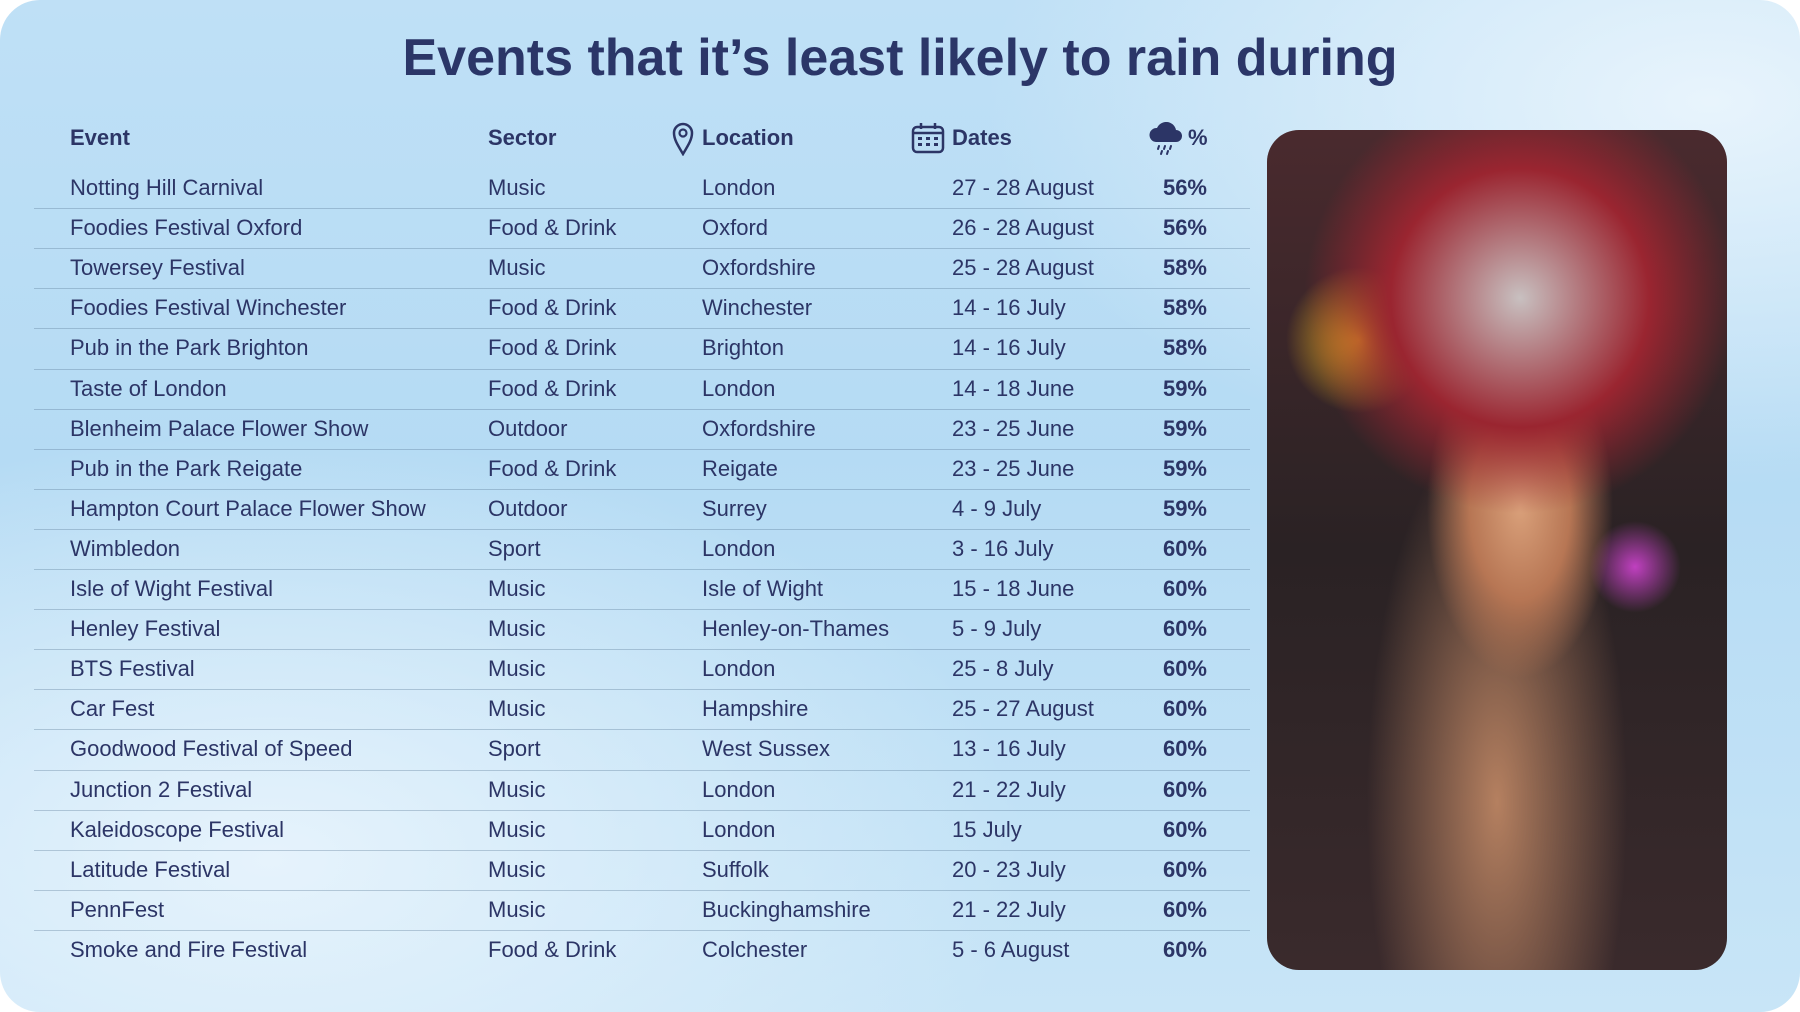 This screenshot has height=1012, width=1800. What do you see at coordinates (100, 137) in the screenshot?
I see `column-header: Event` at bounding box center [100, 137].